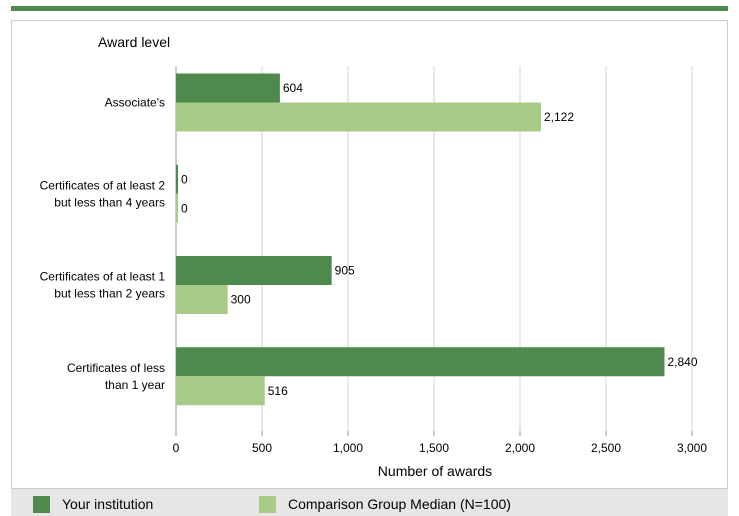  Describe the element at coordinates (108, 504) in the screenshot. I see `legend-label-your-institution: Your institution` at that location.